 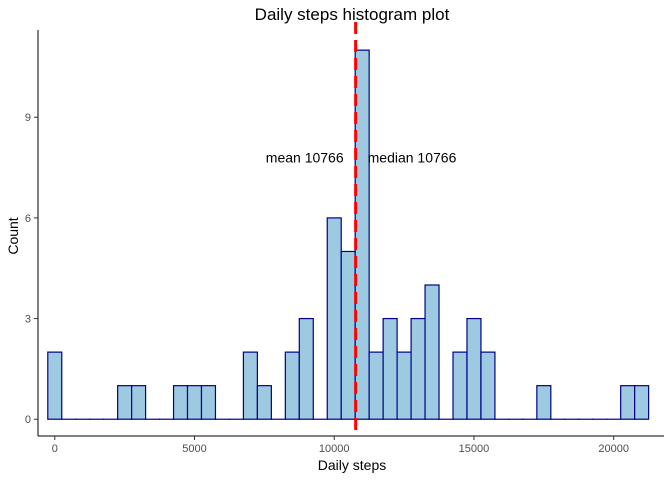 I want to click on x-tick-label: 0, so click(x=55, y=449).